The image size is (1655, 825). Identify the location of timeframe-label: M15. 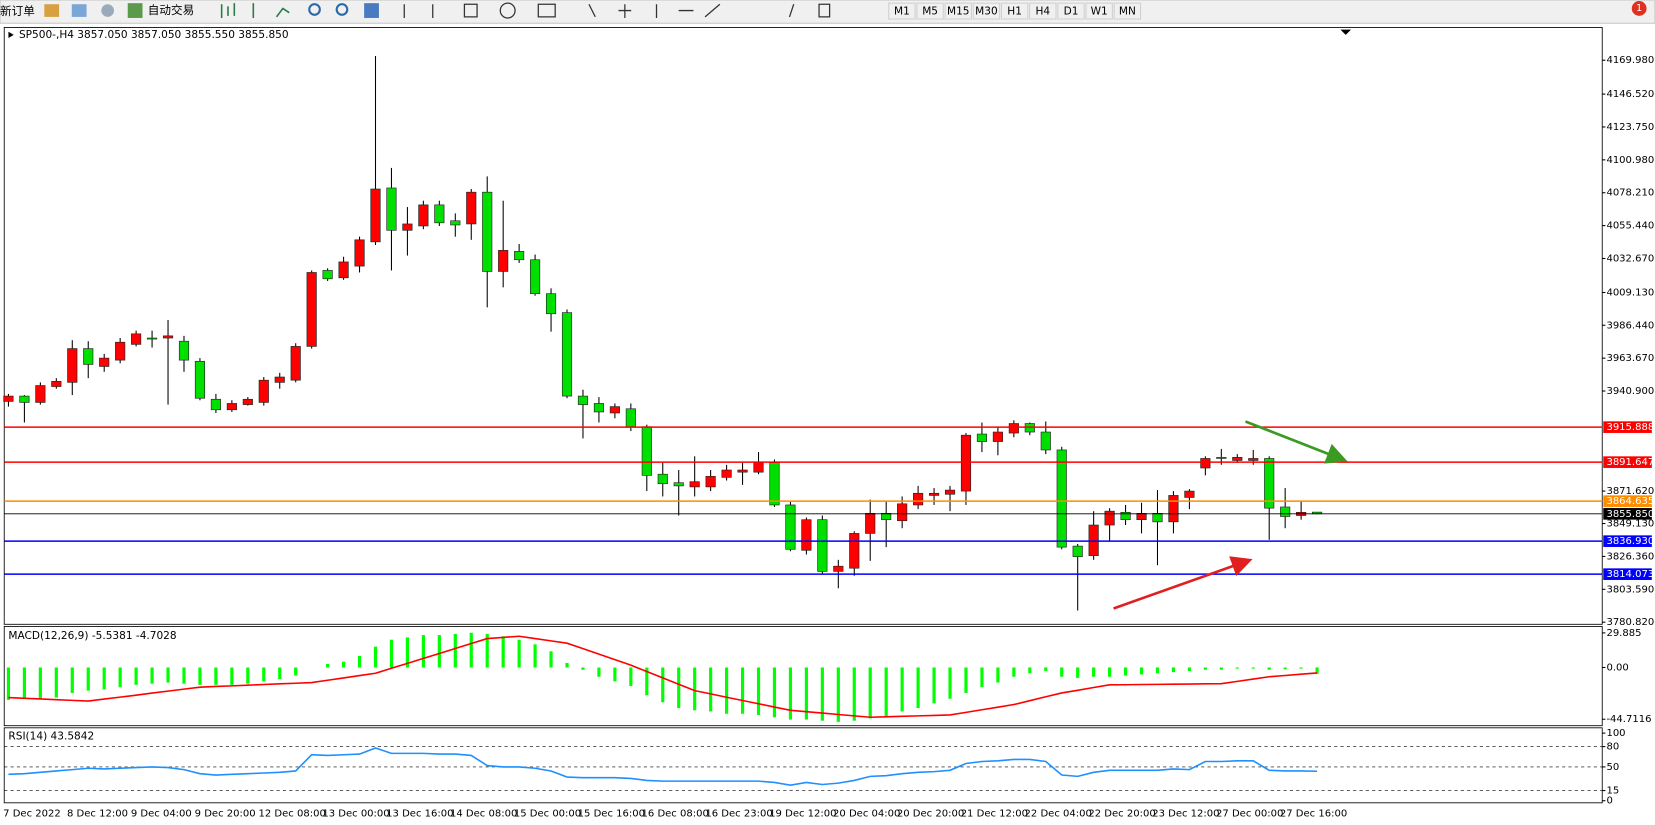
(958, 12).